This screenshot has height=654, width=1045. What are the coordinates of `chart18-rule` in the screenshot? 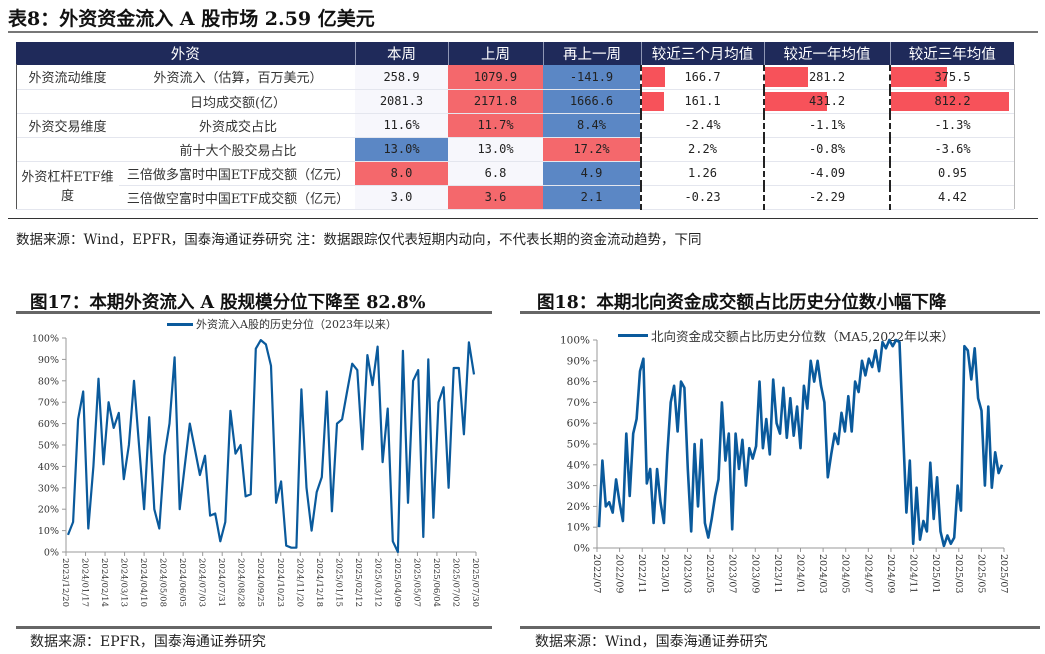 It's located at (780, 312).